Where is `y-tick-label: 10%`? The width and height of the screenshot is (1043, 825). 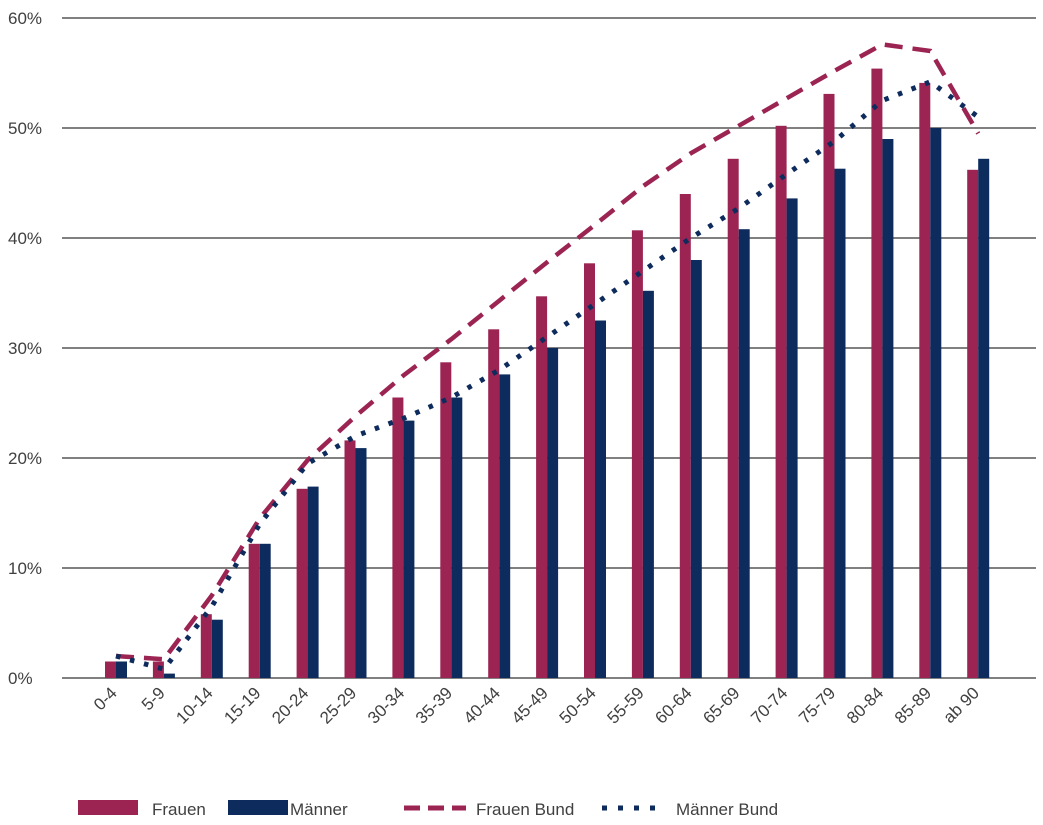 y-tick-label: 10% is located at coordinates (25, 568).